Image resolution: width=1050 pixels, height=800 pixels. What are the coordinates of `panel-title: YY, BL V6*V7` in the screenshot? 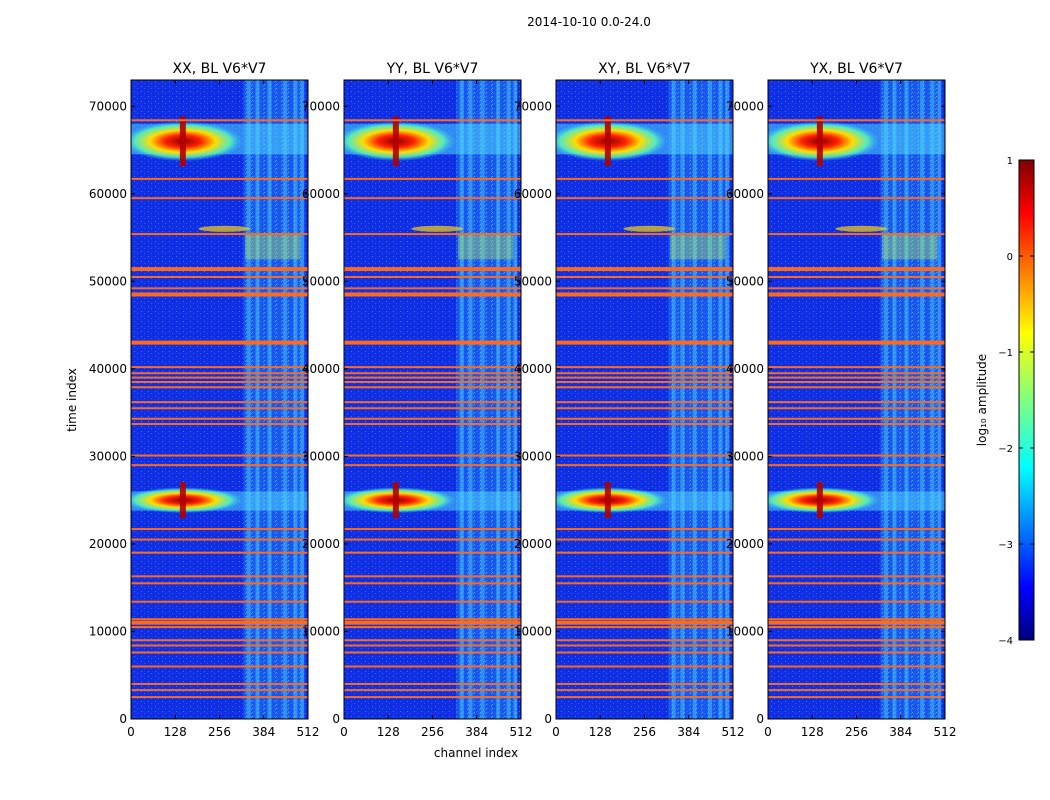 It's located at (432, 69).